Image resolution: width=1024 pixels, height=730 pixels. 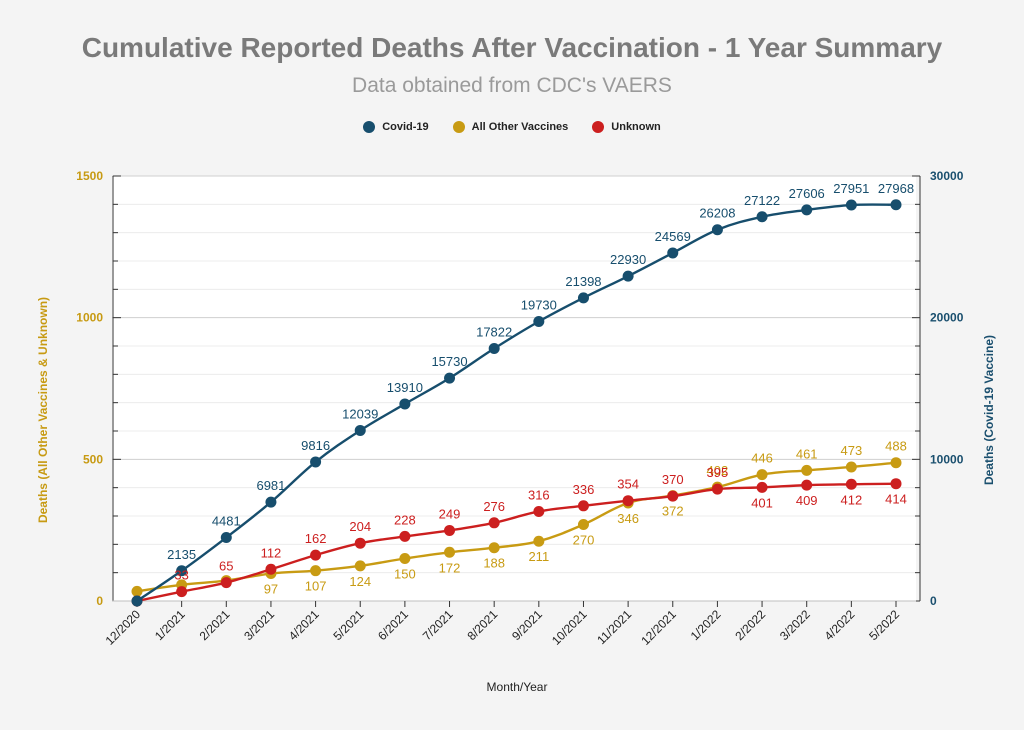 I want to click on data-label-covid-19: 12039, so click(x=360, y=413).